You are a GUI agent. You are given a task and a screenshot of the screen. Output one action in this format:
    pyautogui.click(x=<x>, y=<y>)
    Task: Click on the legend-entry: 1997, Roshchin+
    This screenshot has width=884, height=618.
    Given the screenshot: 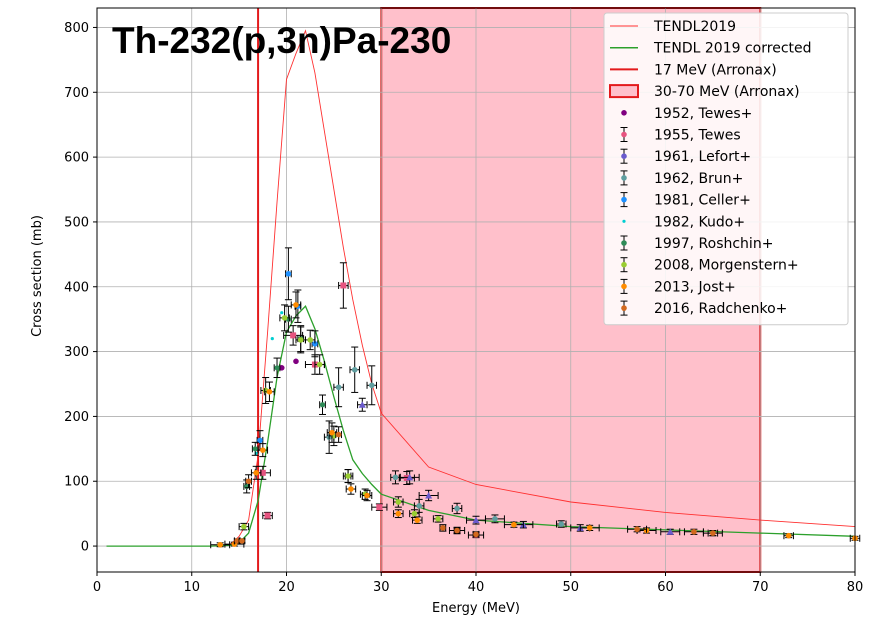 What is the action you would take?
    pyautogui.click(x=696, y=243)
    